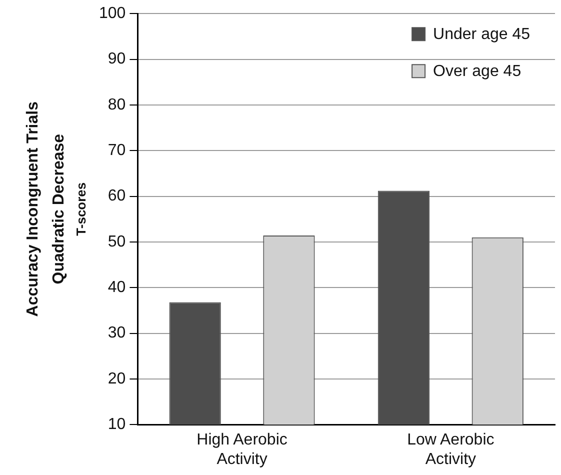  I want to click on legend-label: Over age 45, so click(477, 71).